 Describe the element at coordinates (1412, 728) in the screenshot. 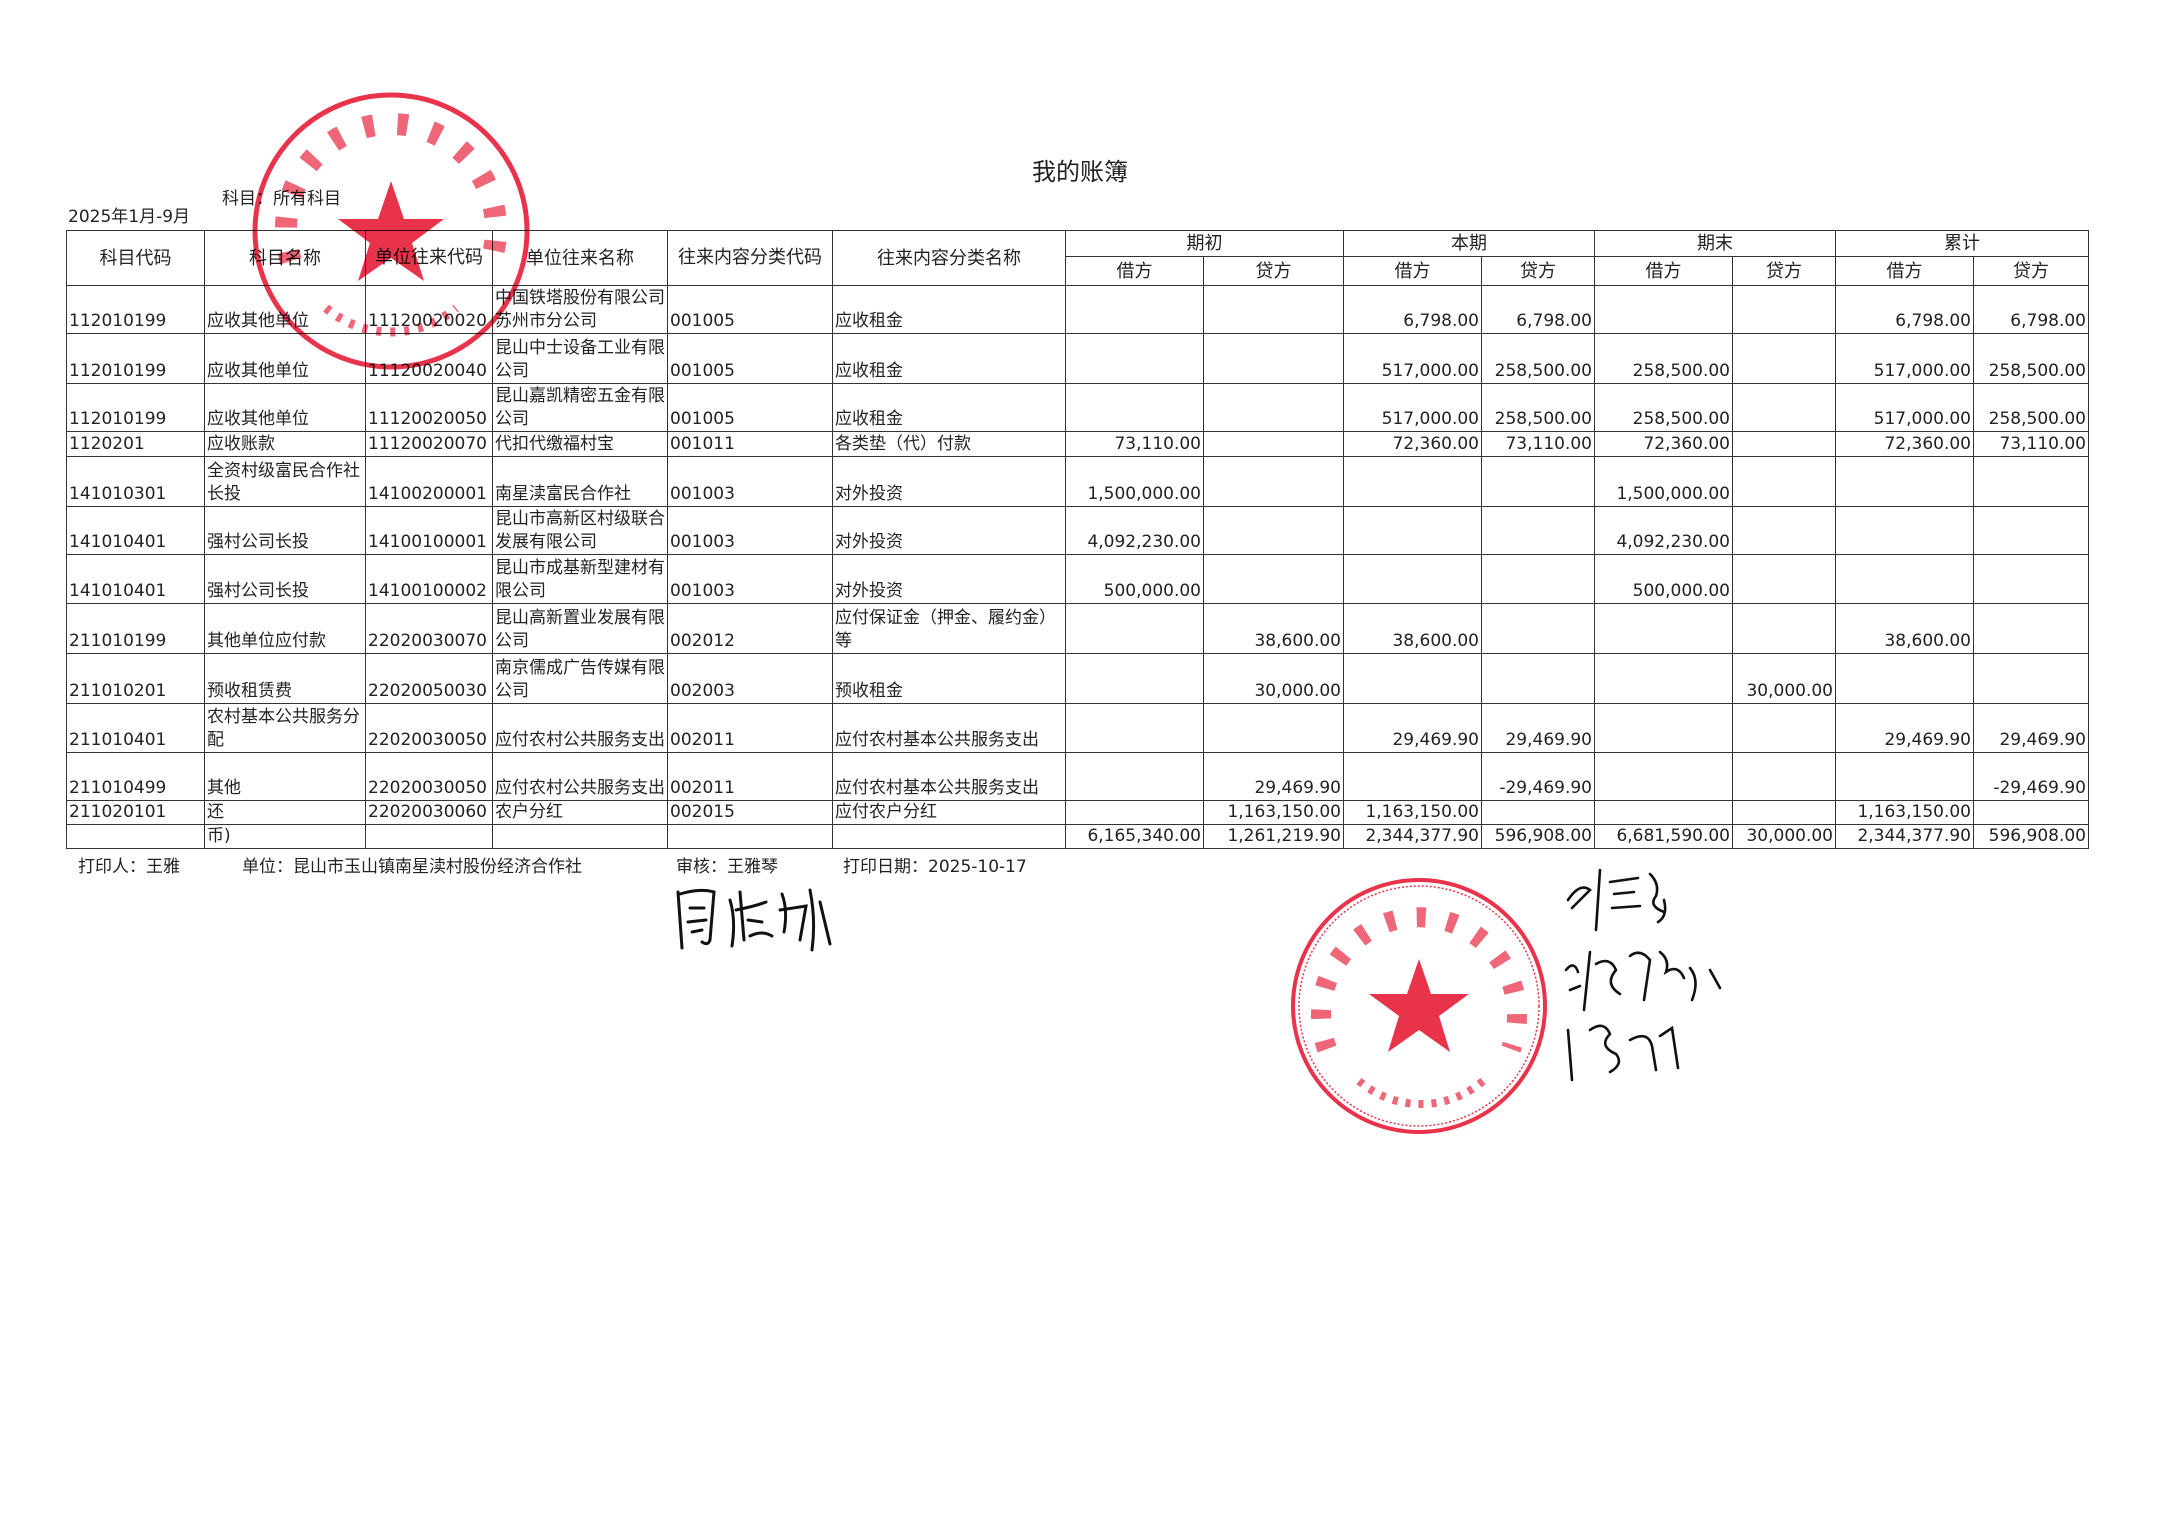

I see `cell-current-debit: 29,469.90` at that location.